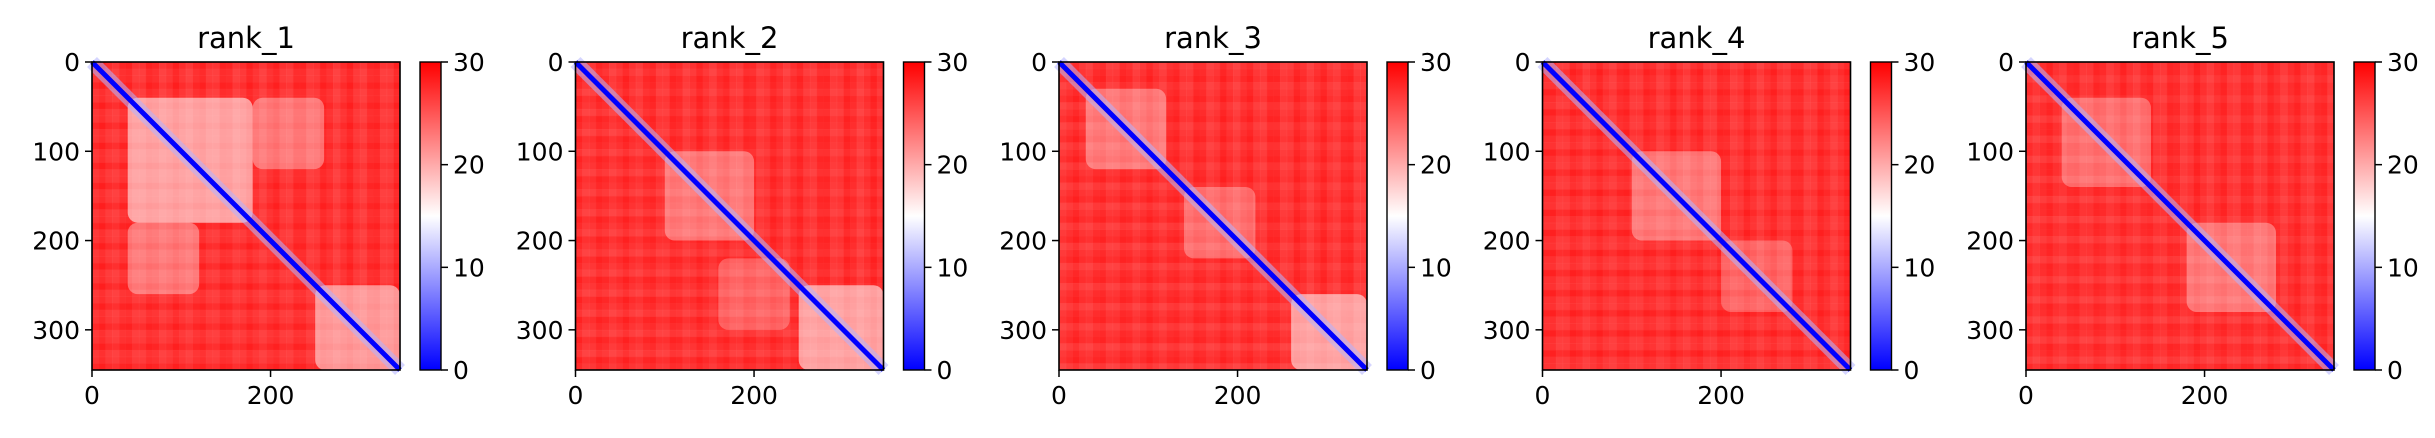 Image resolution: width=2435 pixels, height=438 pixels. Describe the element at coordinates (1881, 216) in the screenshot. I see `colorbar` at that location.